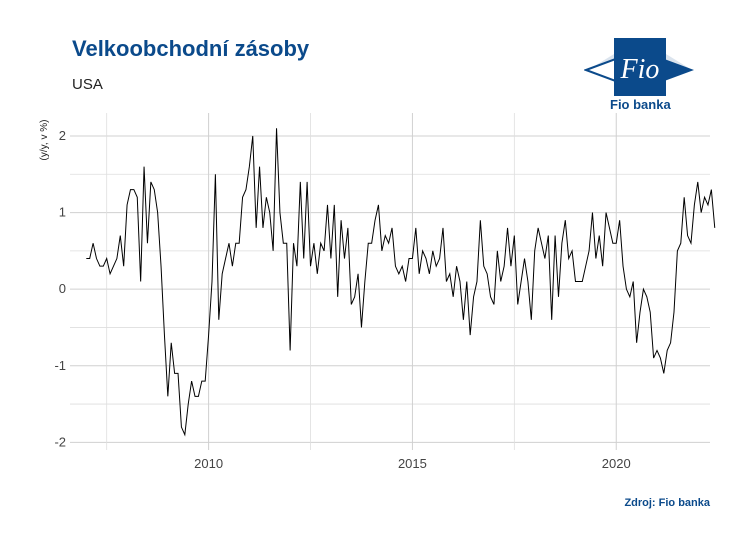  Describe the element at coordinates (62, 212) in the screenshot. I see `y-tick-label: 1` at that location.